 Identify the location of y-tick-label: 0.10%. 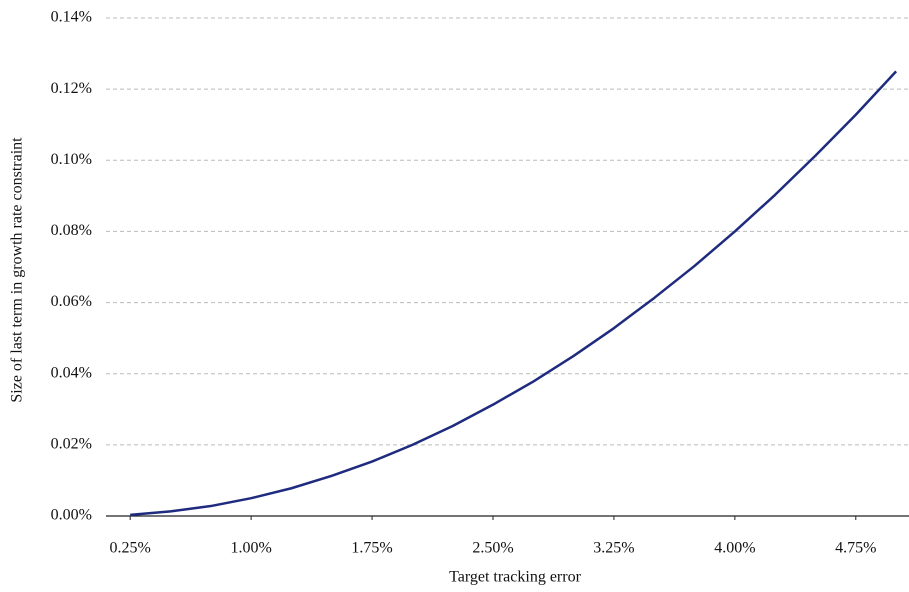
(71, 159).